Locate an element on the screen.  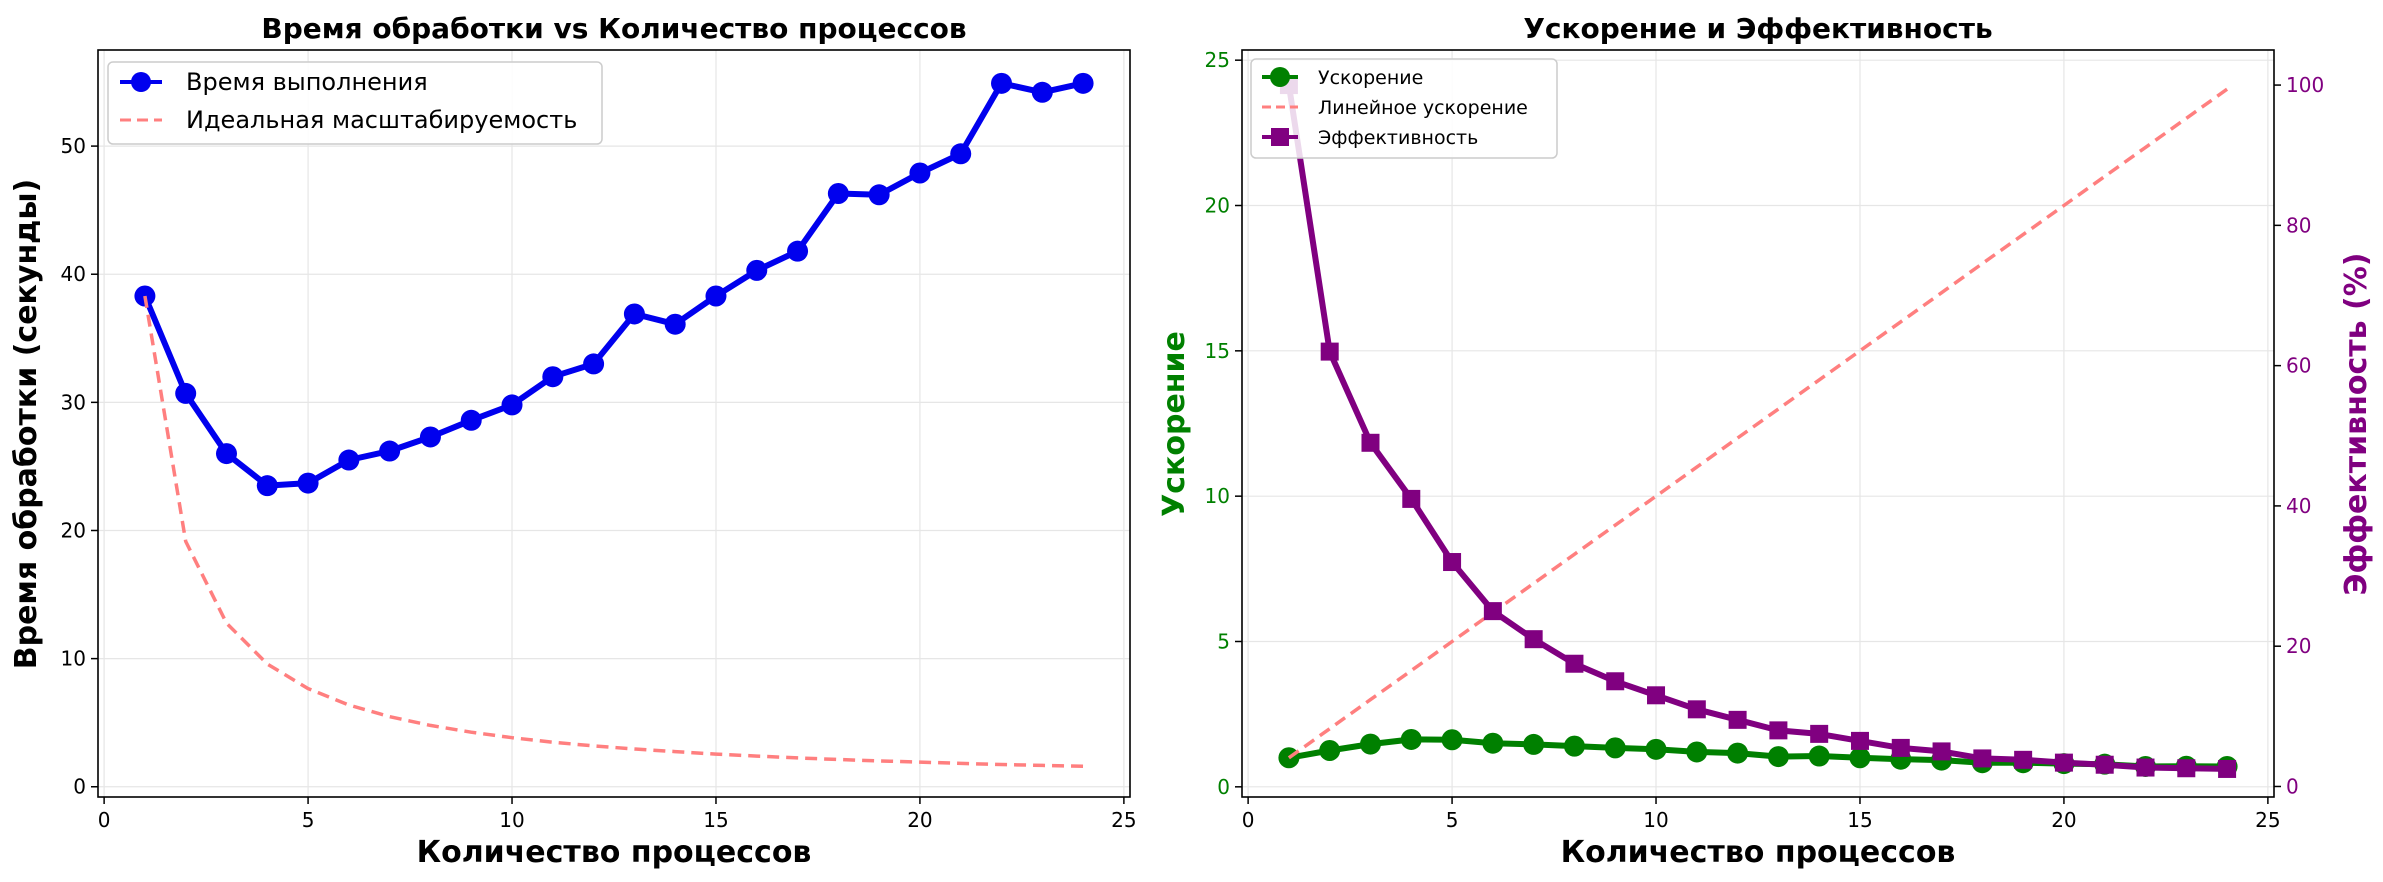
chart-2-title: Ускорение и Эффективность is located at coordinates (1757, 28).